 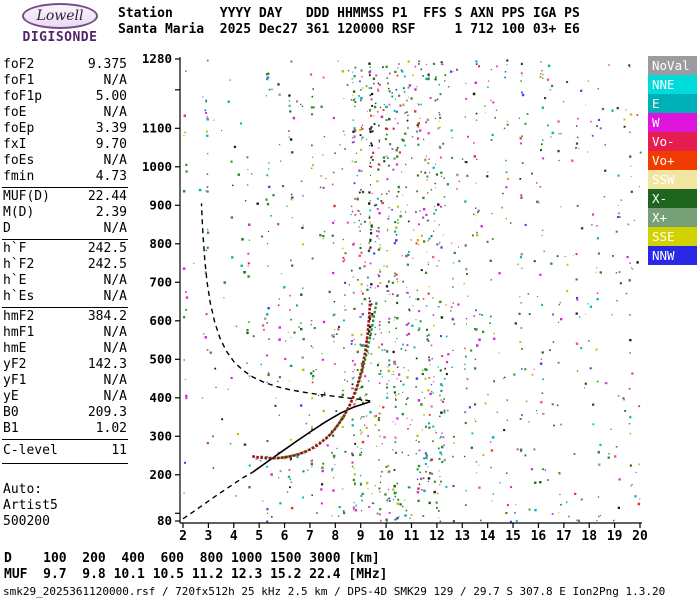 What do you see at coordinates (157, 58) in the screenshot?
I see `y-tick-label: 1280` at bounding box center [157, 58].